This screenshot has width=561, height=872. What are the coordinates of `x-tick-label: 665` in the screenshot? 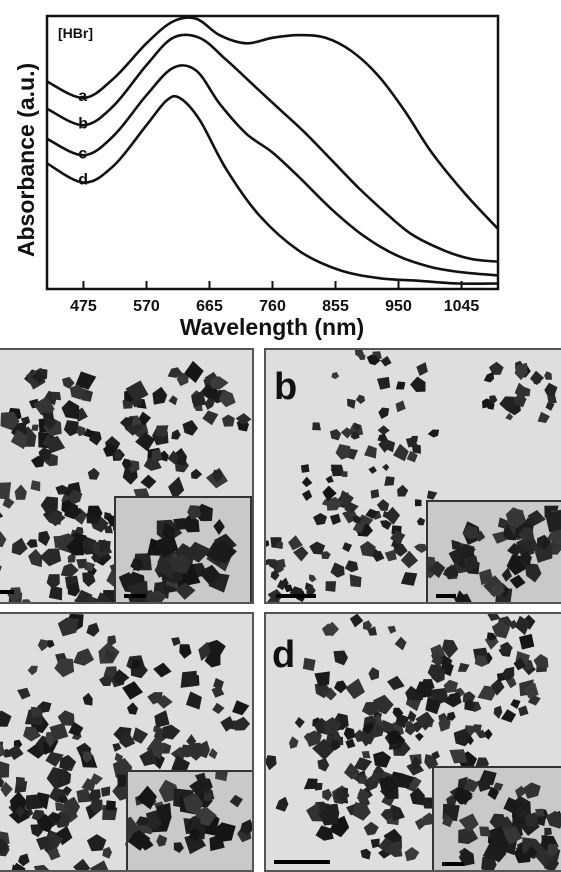 It's located at (209, 306).